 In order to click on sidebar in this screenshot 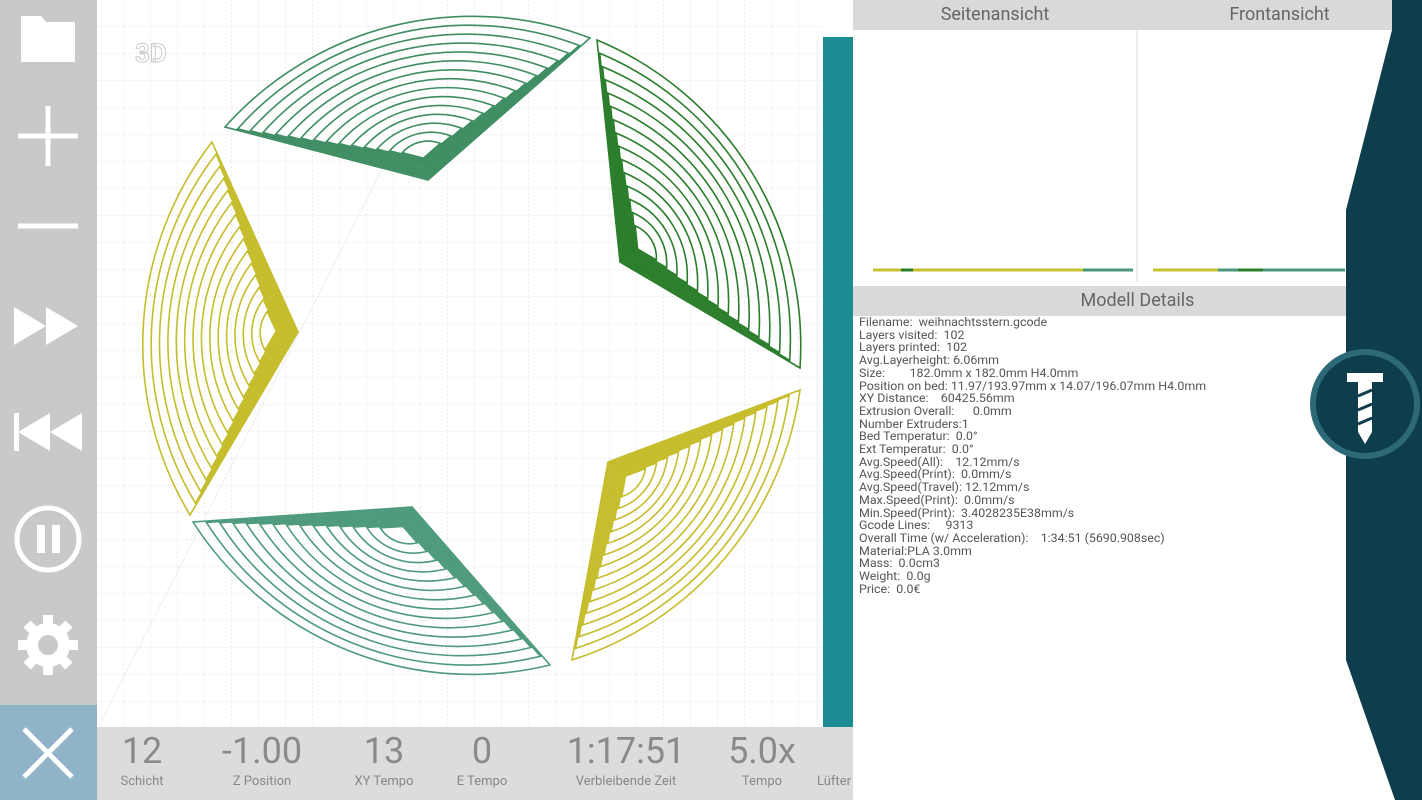, I will do `click(48, 352)`.